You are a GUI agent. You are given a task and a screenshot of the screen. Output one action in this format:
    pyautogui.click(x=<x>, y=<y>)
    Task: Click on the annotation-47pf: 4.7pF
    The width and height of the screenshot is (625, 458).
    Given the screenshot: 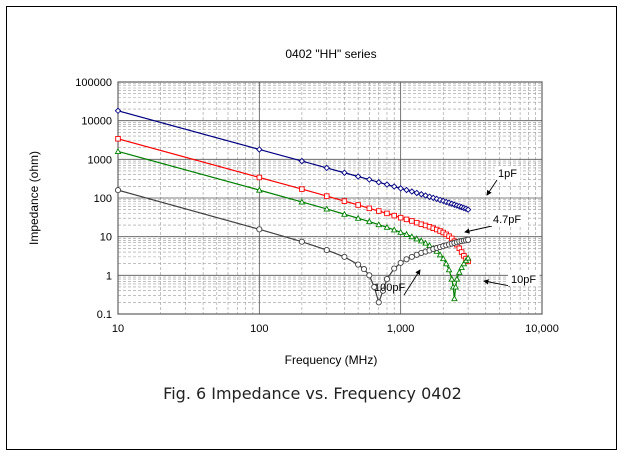 What is the action you would take?
    pyautogui.click(x=496, y=223)
    